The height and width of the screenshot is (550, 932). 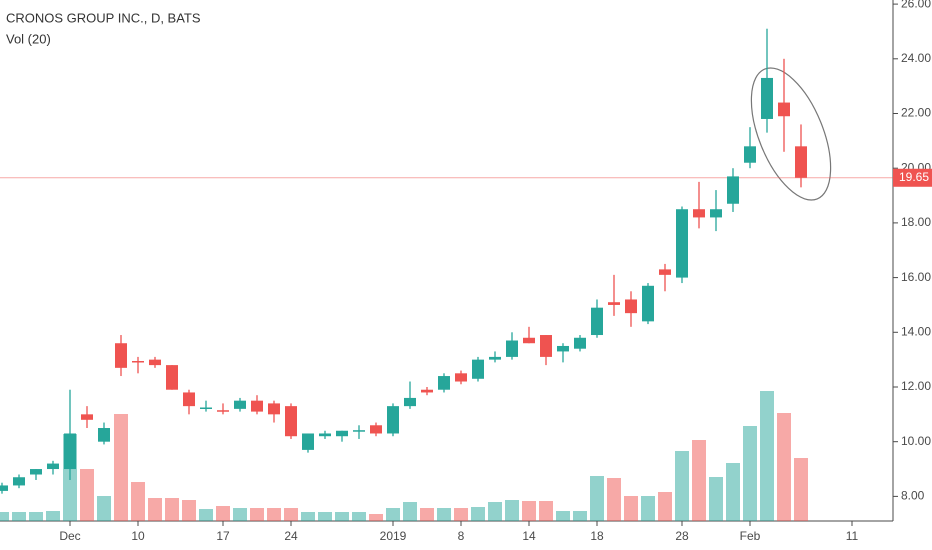 What do you see at coordinates (597, 536) in the screenshot?
I see `x-tick-label: 18` at bounding box center [597, 536].